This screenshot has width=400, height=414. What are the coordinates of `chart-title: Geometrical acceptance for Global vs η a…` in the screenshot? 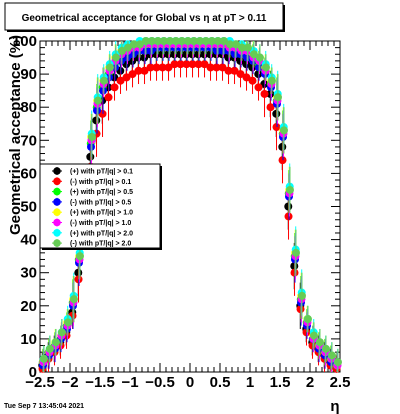 It's located at (144, 18).